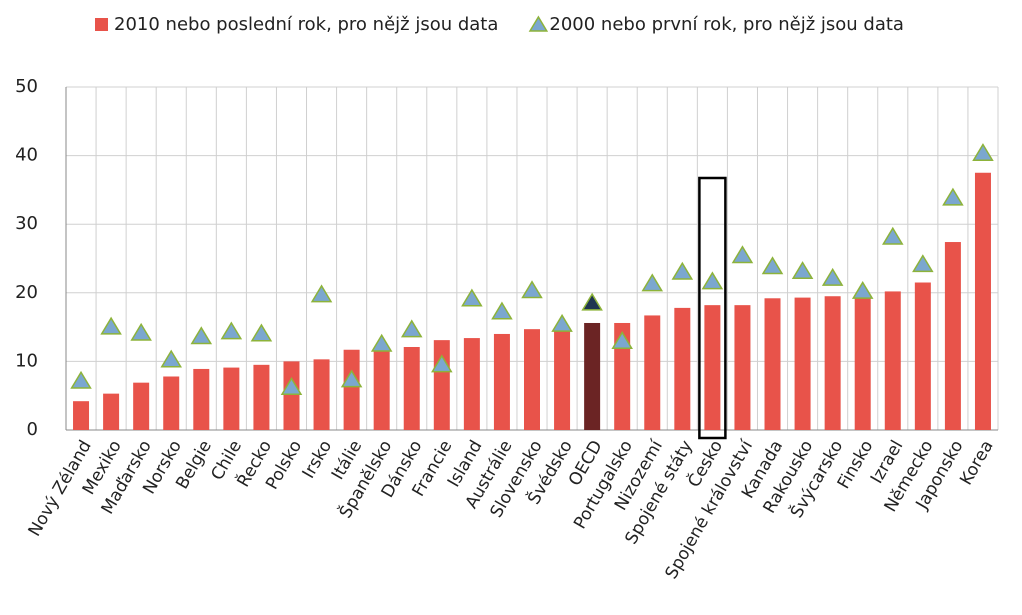  I want to click on y-tick-label: 10, so click(26, 360).